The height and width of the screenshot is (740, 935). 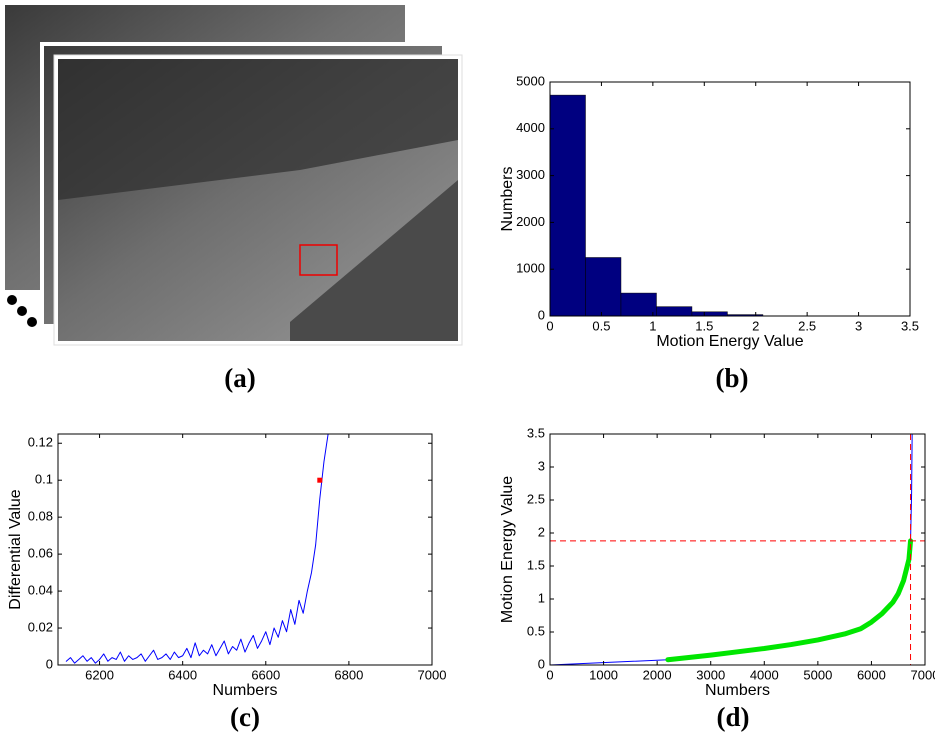 What do you see at coordinates (910, 325) in the screenshot?
I see `x-tick-label: 3.5` at bounding box center [910, 325].